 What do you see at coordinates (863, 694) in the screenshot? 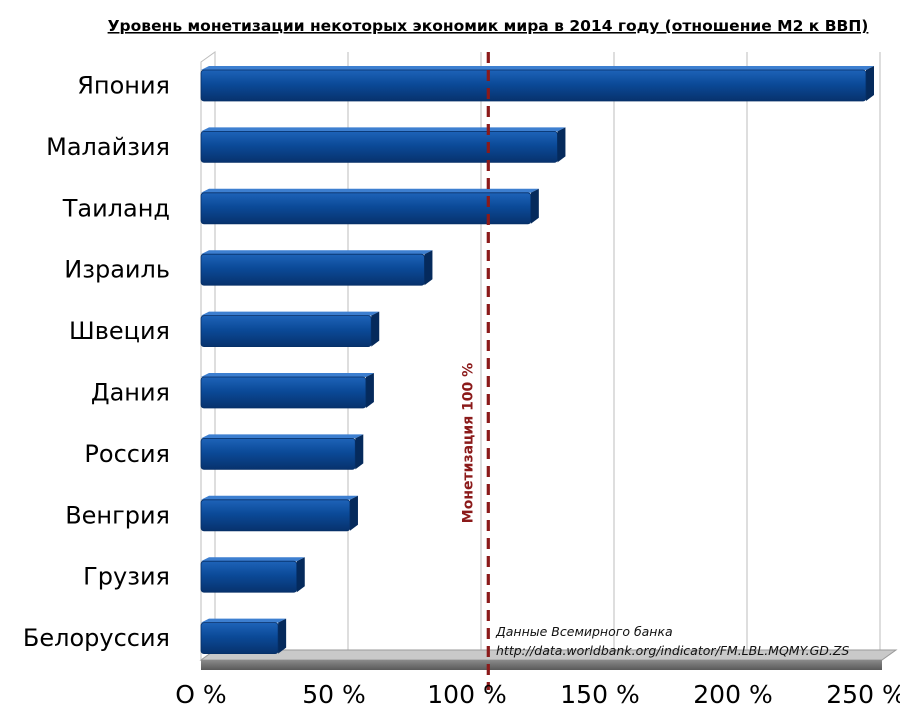
I see `x-tick-label: 250 %` at bounding box center [863, 694].